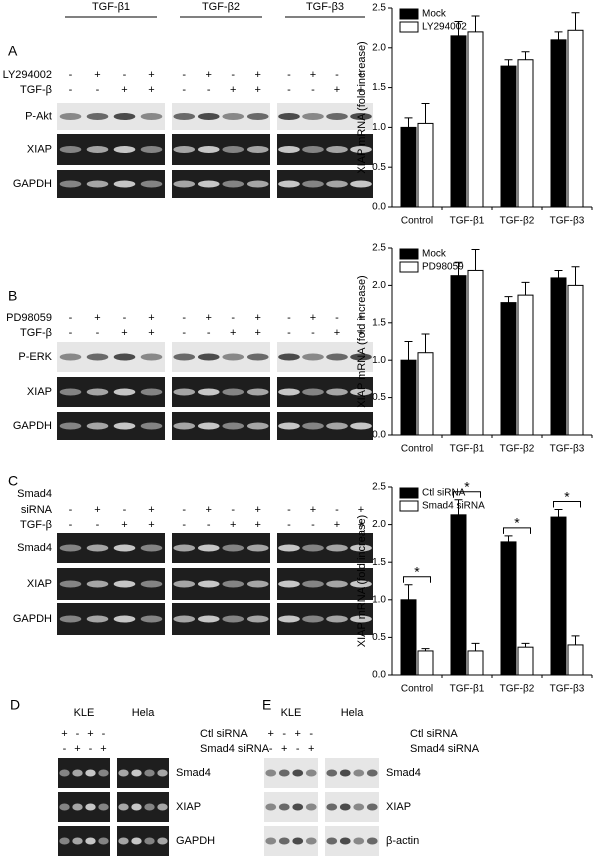  I want to click on significance-mark: *, so click(567, 496).